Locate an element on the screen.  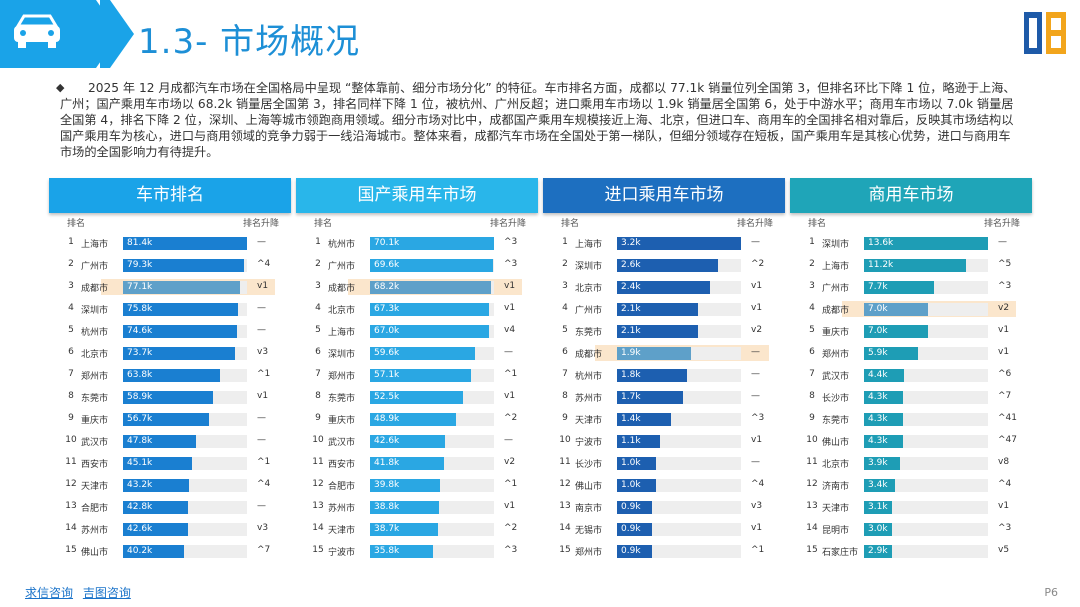
rank-change: ^4 is located at coordinates (1005, 484).